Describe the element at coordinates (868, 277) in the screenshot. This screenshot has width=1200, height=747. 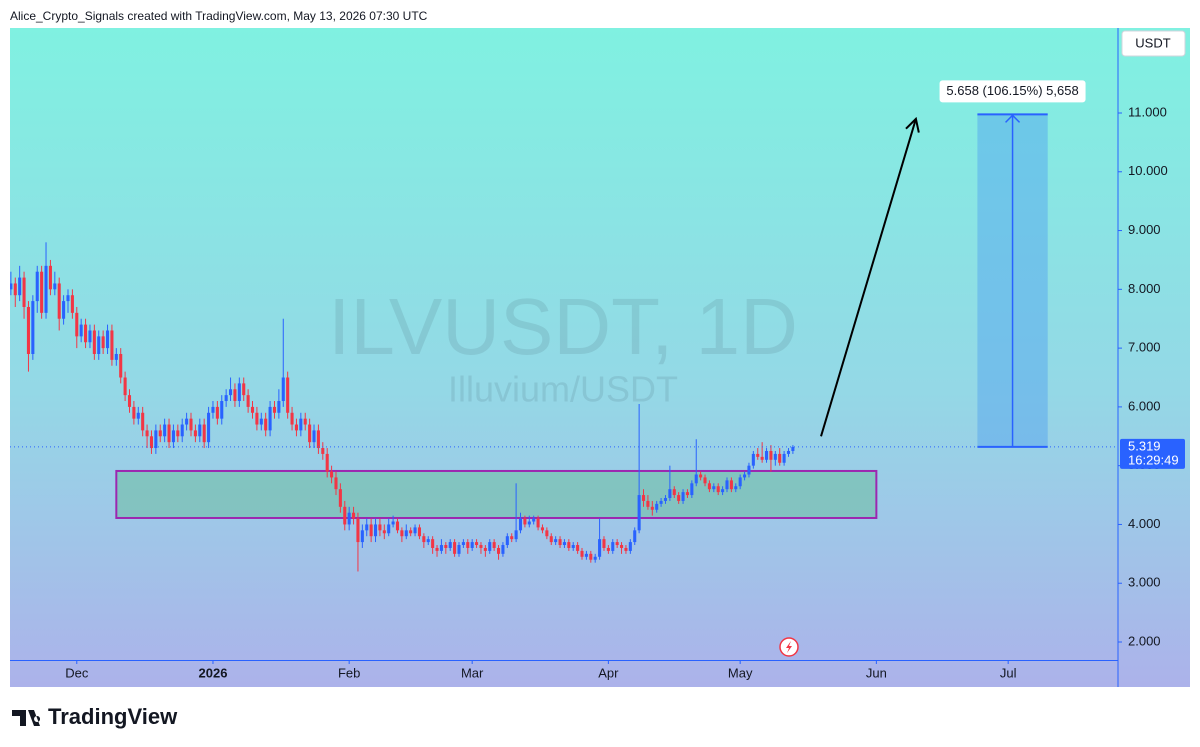
I see `projection-arrow` at that location.